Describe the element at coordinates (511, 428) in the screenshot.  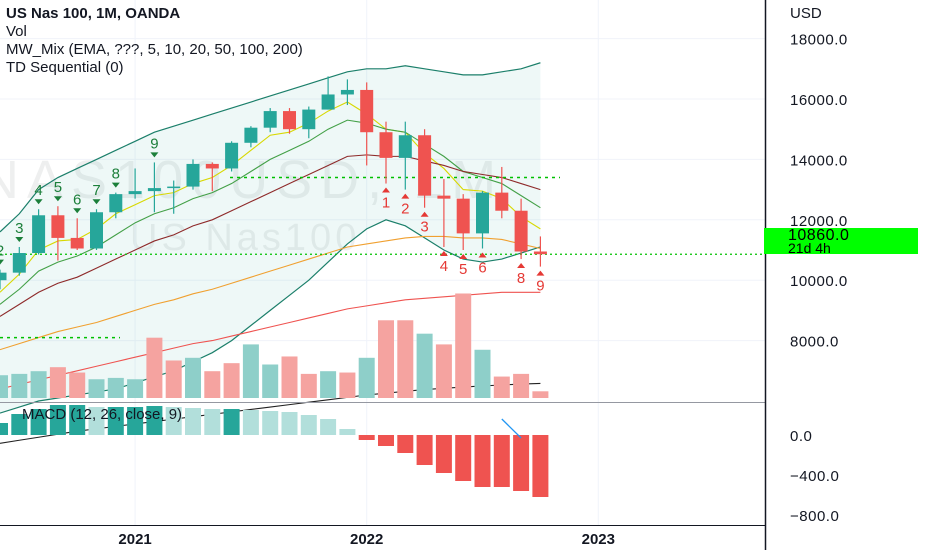
I see `macd-signal-line` at that location.